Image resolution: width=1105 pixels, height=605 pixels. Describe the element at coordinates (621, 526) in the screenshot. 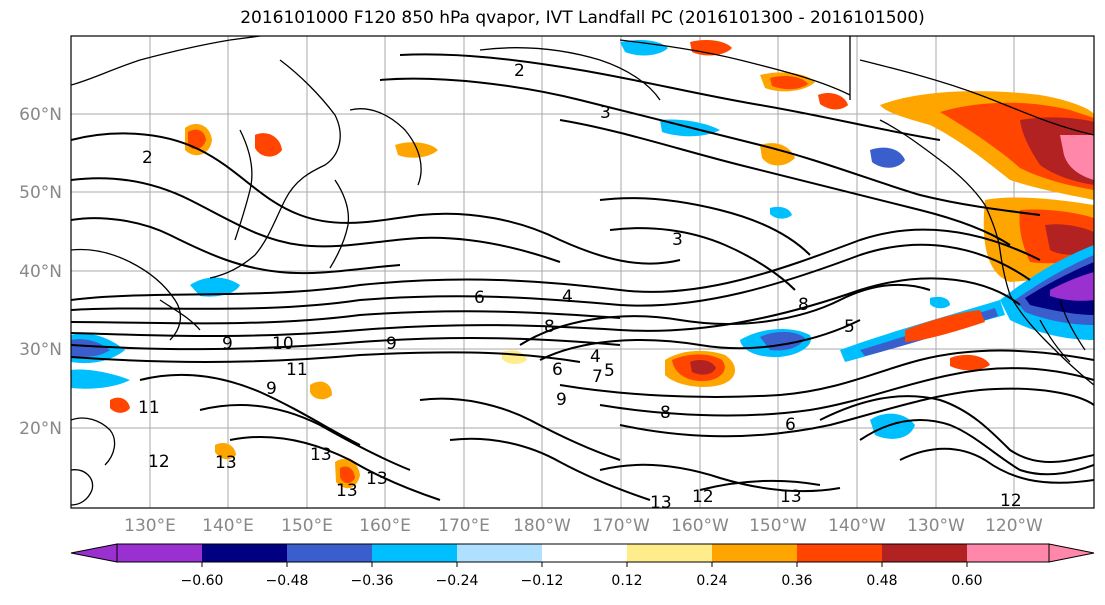

I see `lon-label: 170°W` at that location.